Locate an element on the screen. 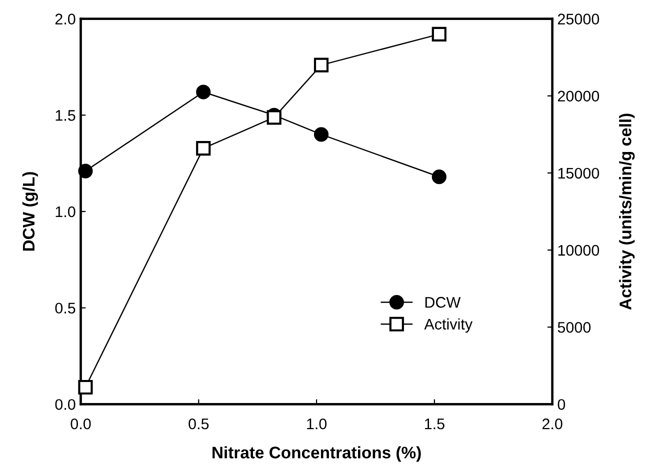 This screenshot has width=646, height=470. y2-tick-label: 0 is located at coordinates (562, 404).